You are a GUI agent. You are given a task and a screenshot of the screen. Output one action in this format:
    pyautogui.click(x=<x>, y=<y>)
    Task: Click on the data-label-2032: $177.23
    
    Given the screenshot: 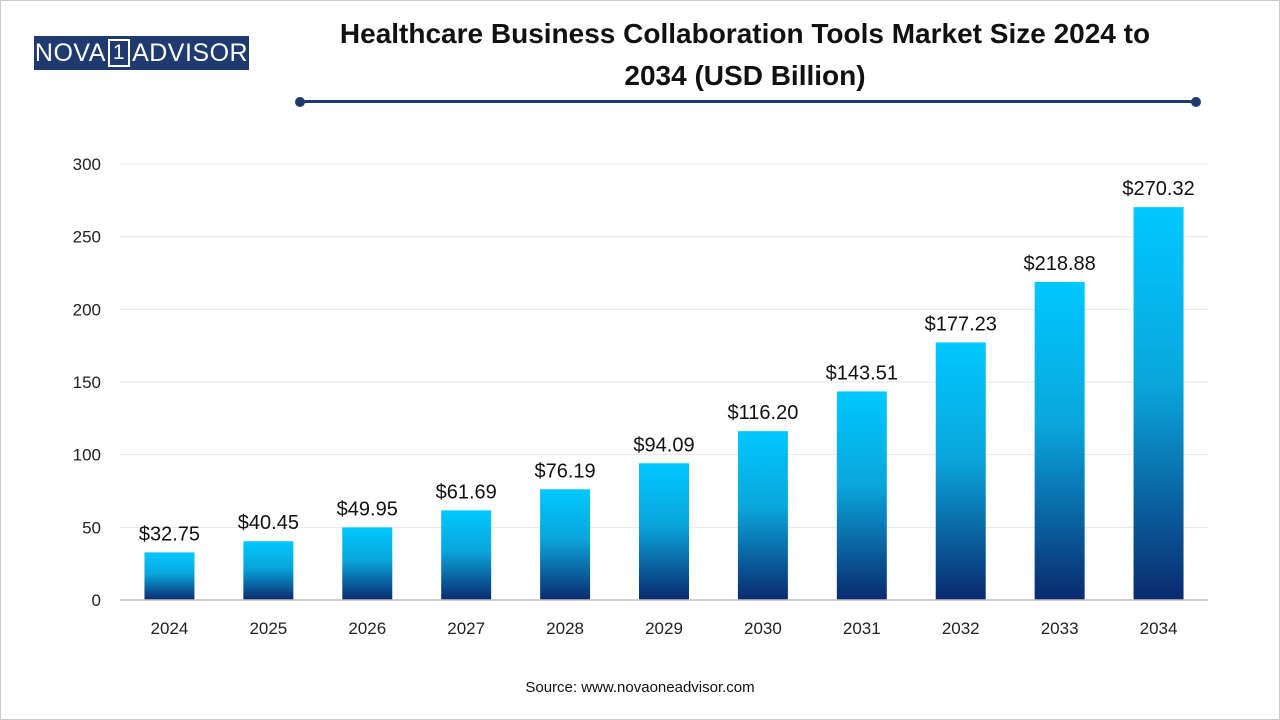 What is the action you would take?
    pyautogui.click(x=961, y=324)
    